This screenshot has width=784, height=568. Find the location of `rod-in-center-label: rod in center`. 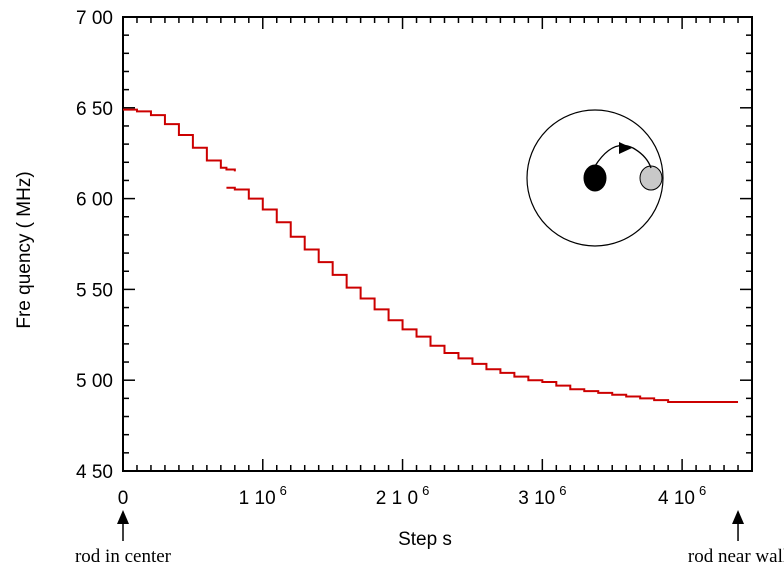

rod-in-center-label: rod in center is located at coordinates (123, 556).